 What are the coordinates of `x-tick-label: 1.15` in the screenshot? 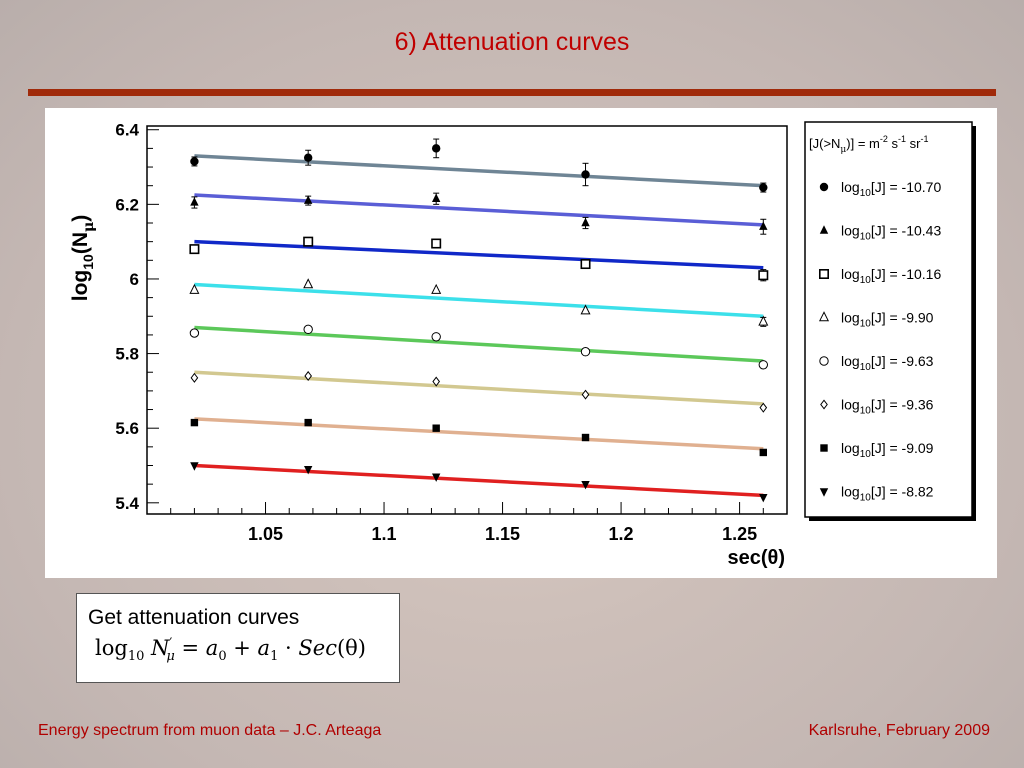 It's located at (502, 534).